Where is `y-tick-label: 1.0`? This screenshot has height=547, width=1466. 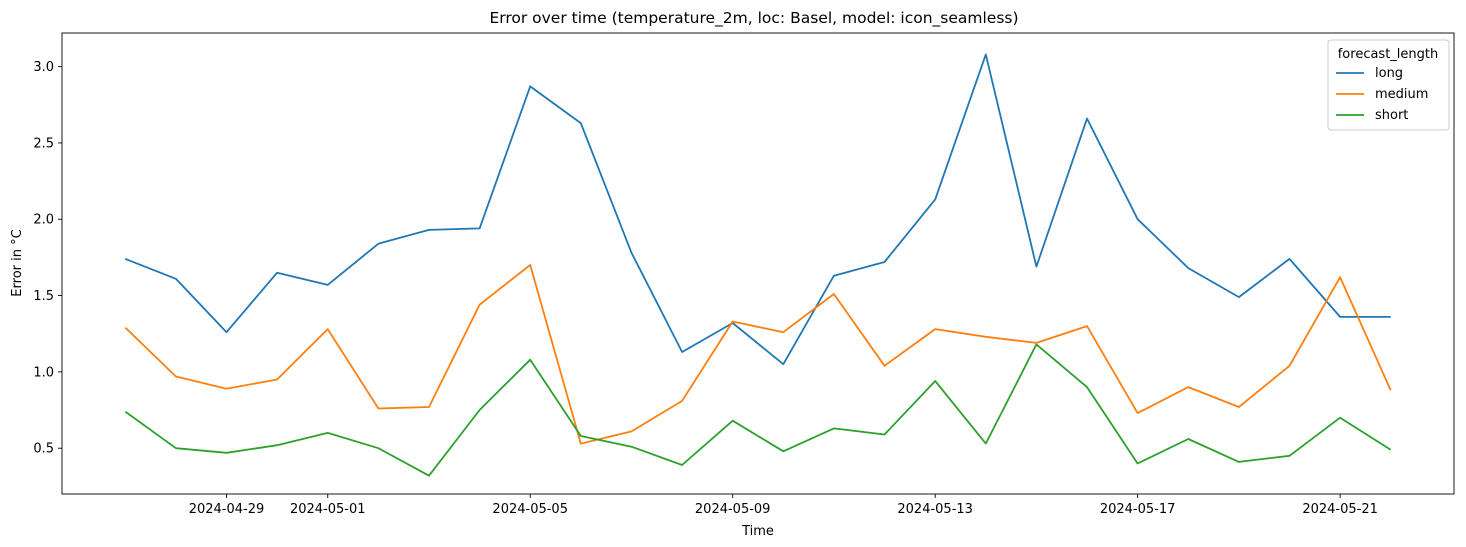 y-tick-label: 1.0 is located at coordinates (43, 372).